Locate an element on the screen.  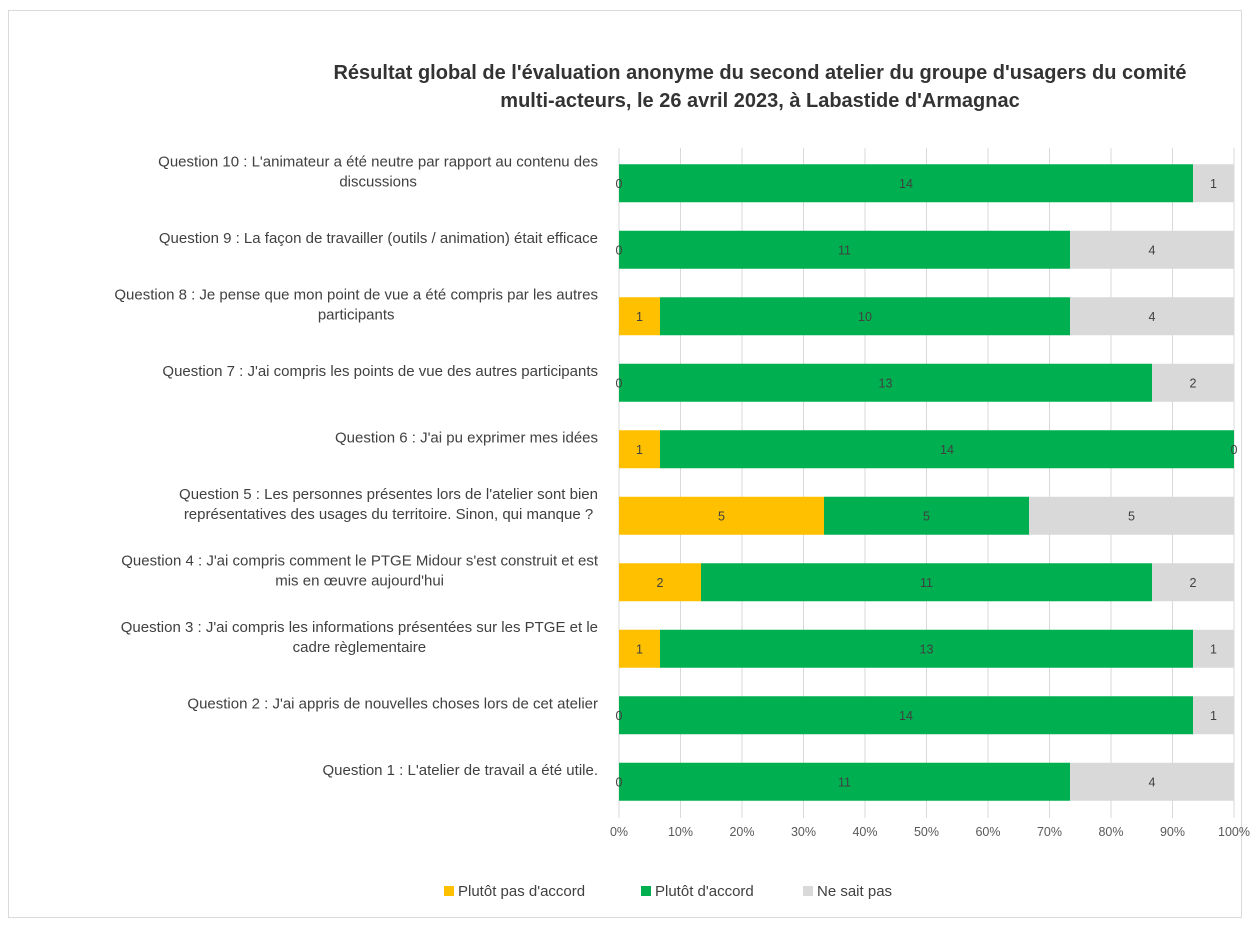
x-tick-label: 80% is located at coordinates (1110, 832).